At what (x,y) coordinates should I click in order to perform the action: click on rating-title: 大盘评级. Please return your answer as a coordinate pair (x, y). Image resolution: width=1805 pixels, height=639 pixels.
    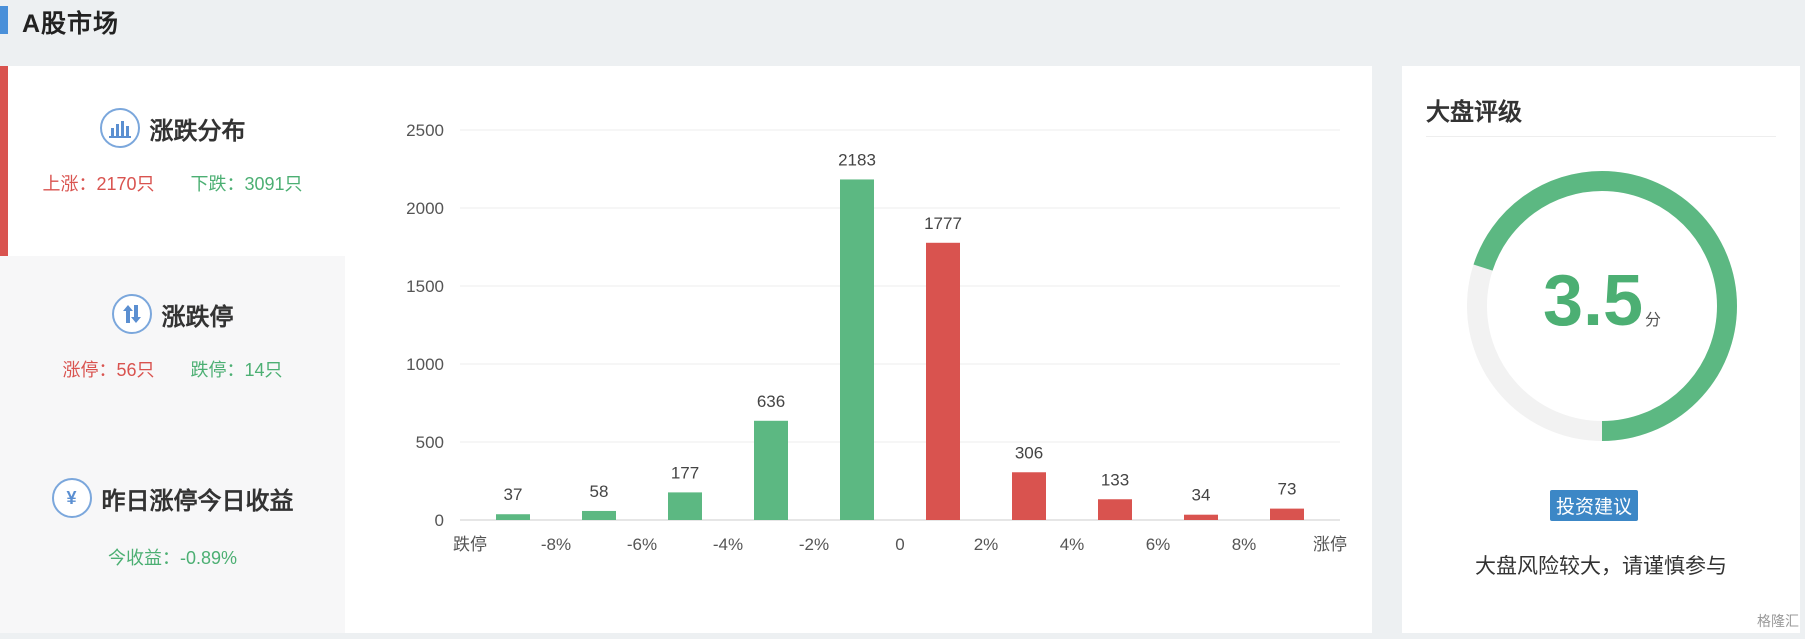
    Looking at the image, I should click on (1474, 112).